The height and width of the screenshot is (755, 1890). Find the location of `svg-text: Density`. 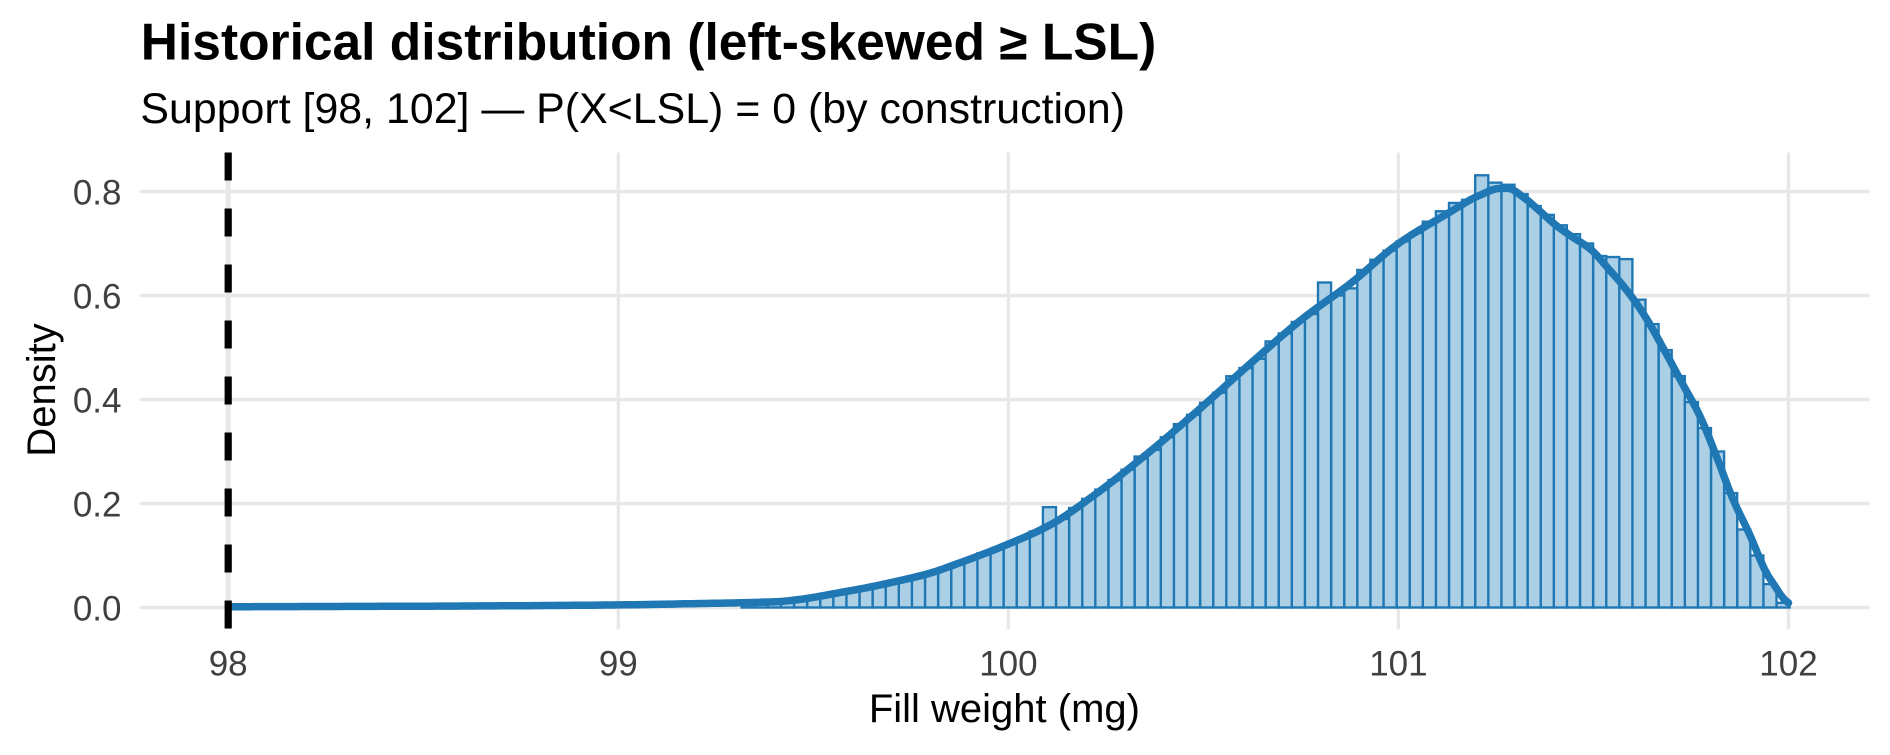

svg-text: Density is located at coordinates (42, 389).